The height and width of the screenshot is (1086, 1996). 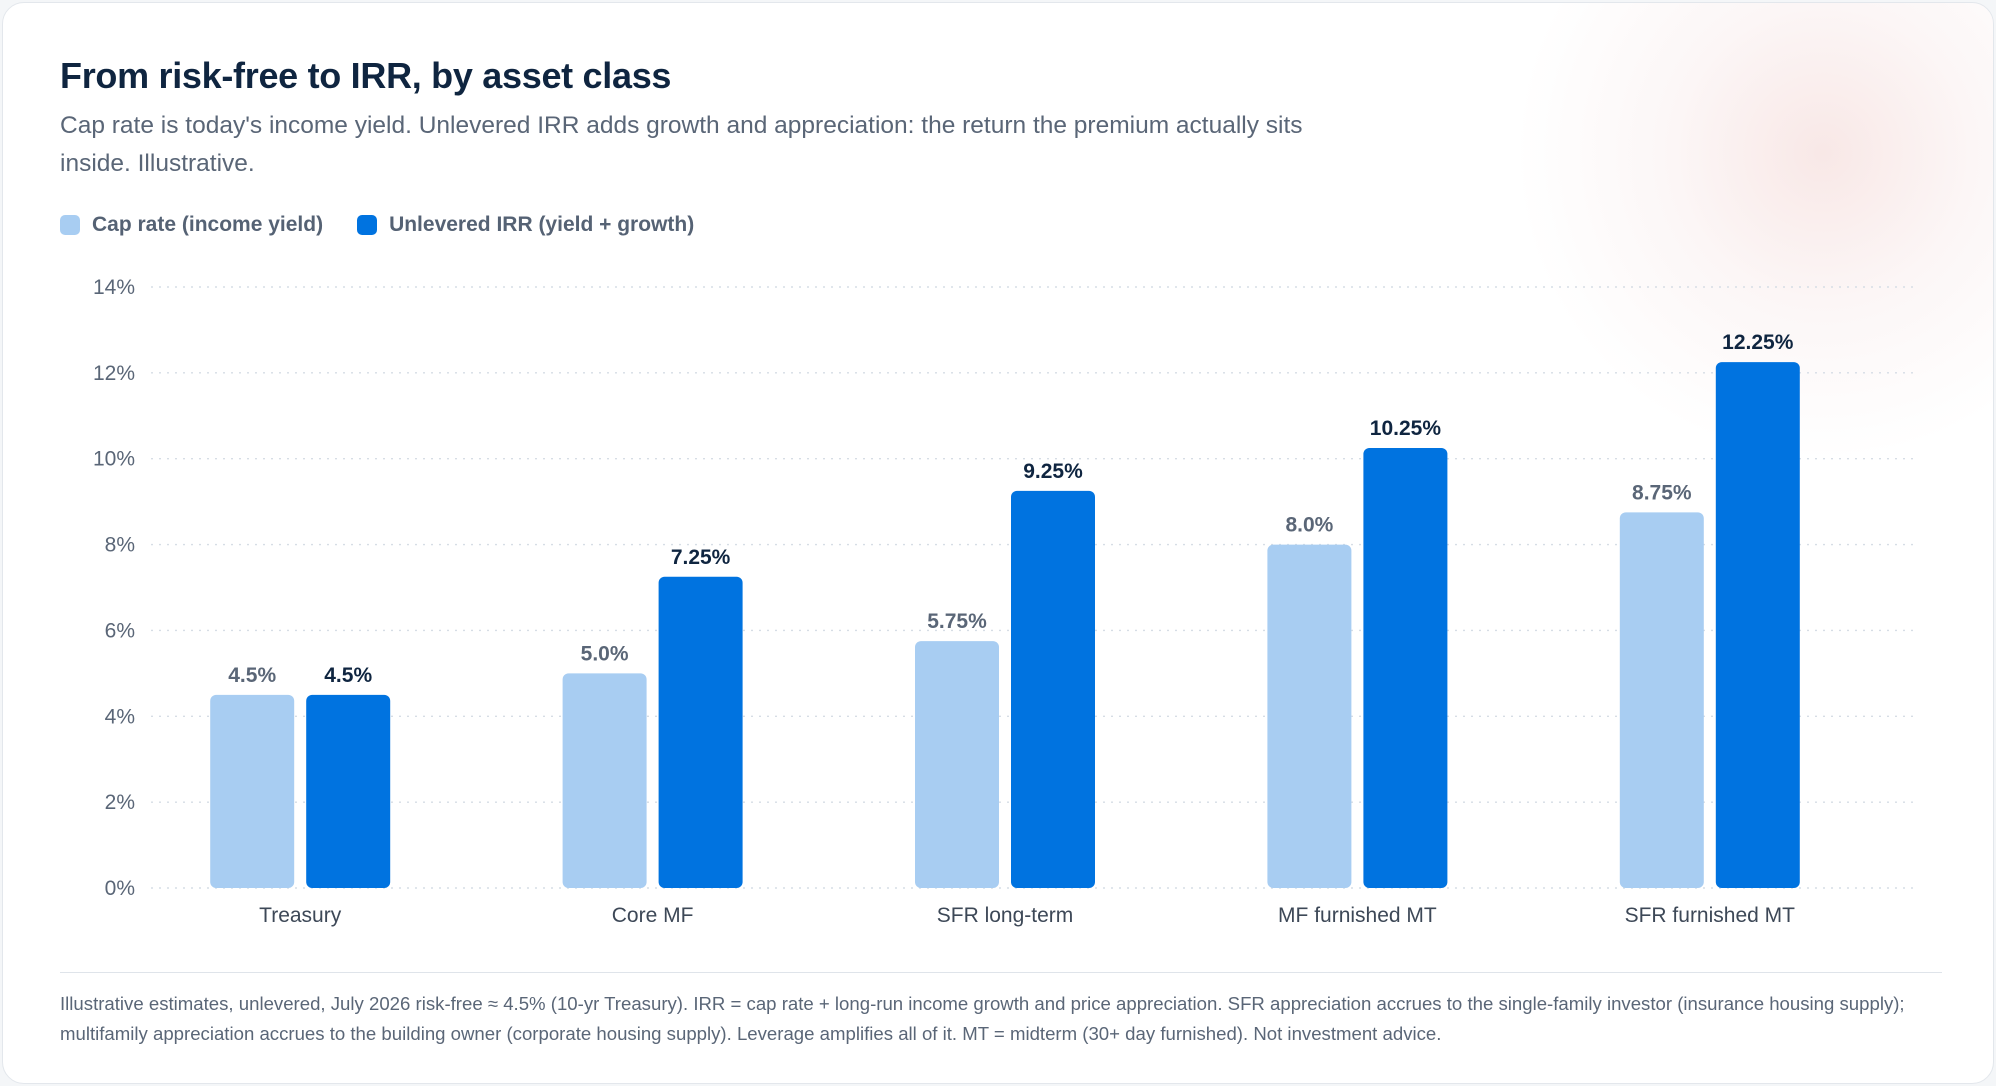 What do you see at coordinates (1053, 471) in the screenshot?
I see `data-label: 9.25%` at bounding box center [1053, 471].